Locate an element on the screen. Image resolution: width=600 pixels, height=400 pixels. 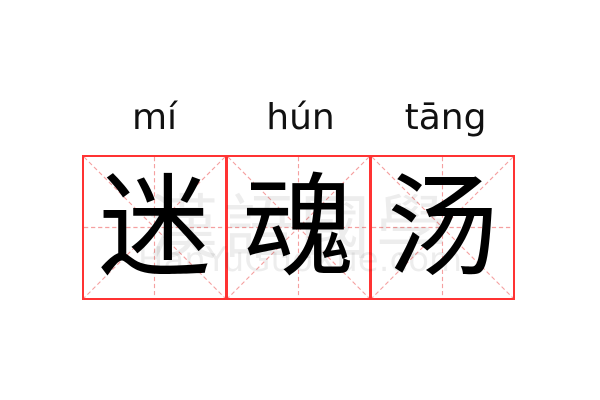
character-cell-2: 魂 is located at coordinates (298, 227).